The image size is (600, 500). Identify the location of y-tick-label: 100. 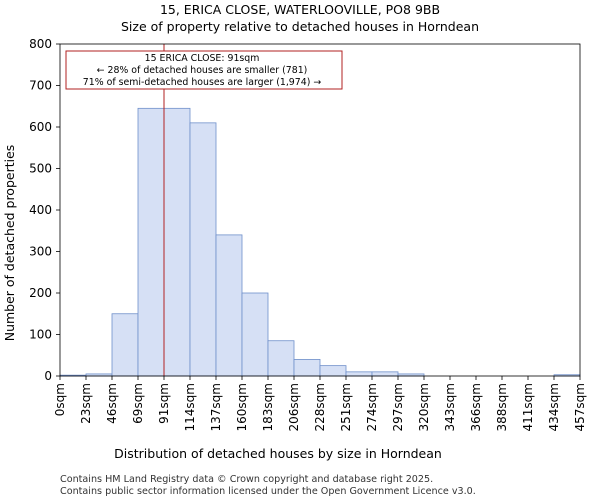
(40, 335).